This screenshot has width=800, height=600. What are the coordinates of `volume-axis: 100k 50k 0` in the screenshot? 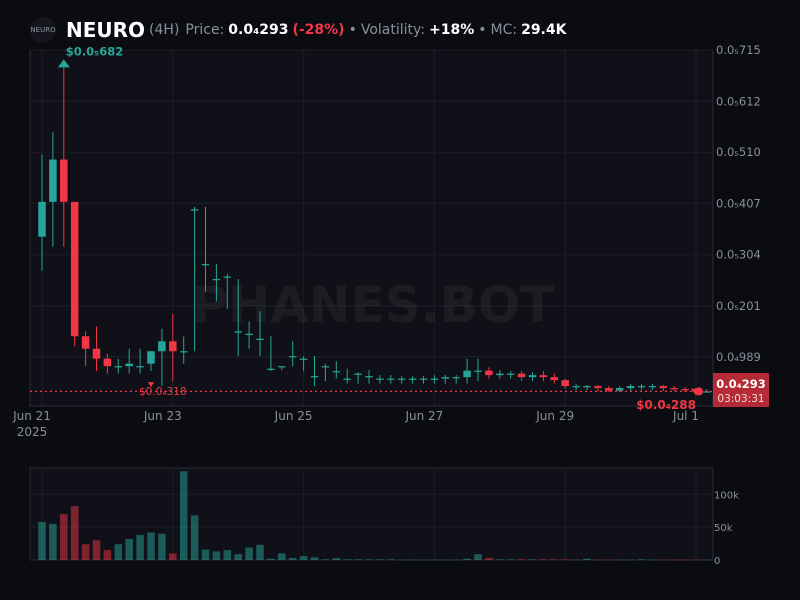 It's located at (726, 528).